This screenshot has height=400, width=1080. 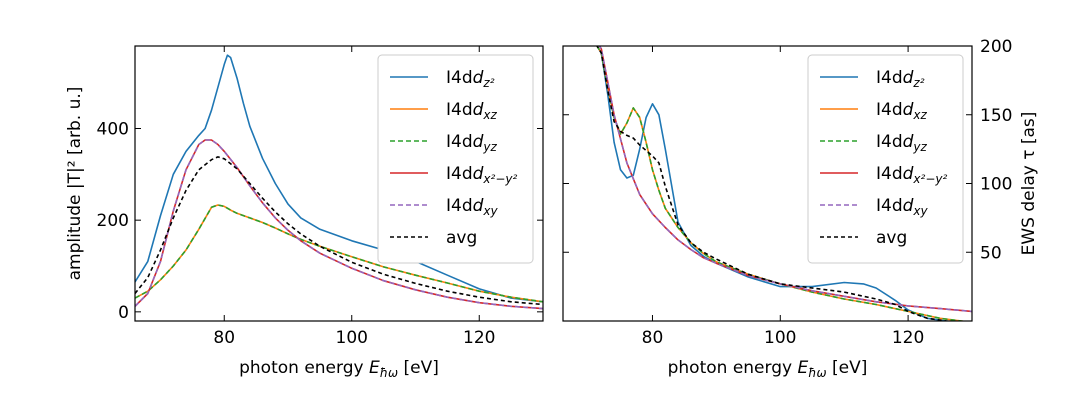 What do you see at coordinates (996, 116) in the screenshot?
I see `y-tick-label: 150` at bounding box center [996, 116].